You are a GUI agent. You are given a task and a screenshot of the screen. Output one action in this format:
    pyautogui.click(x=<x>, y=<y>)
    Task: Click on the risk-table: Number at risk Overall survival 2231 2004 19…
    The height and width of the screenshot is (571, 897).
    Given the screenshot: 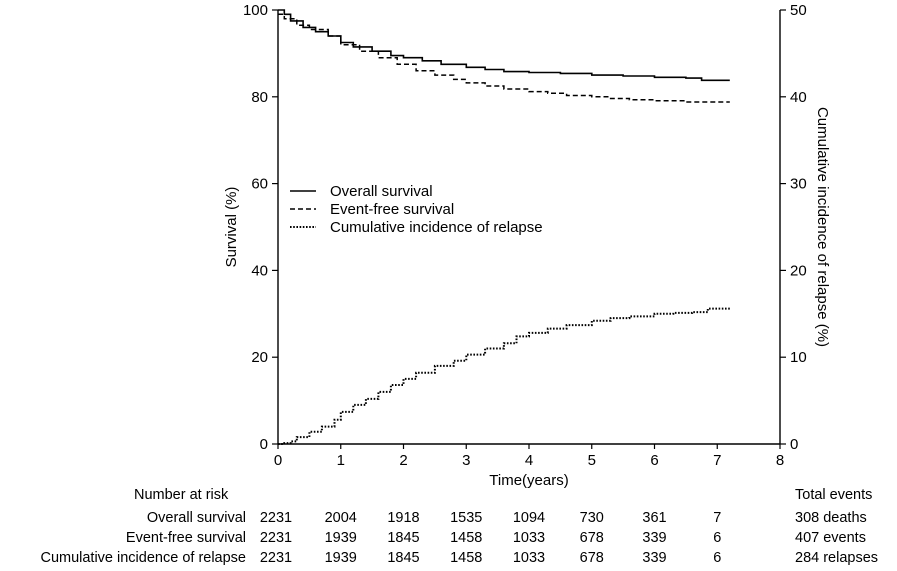 What is the action you would take?
    pyautogui.click(x=459, y=526)
    